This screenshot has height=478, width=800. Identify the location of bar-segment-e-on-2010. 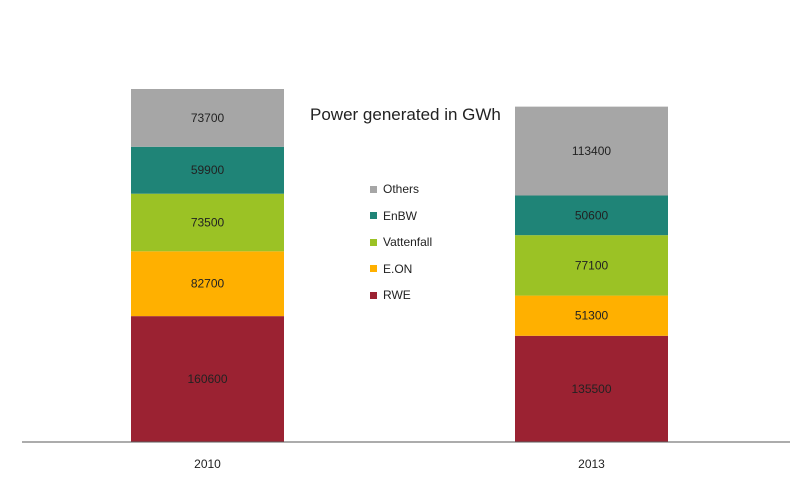
(207, 284).